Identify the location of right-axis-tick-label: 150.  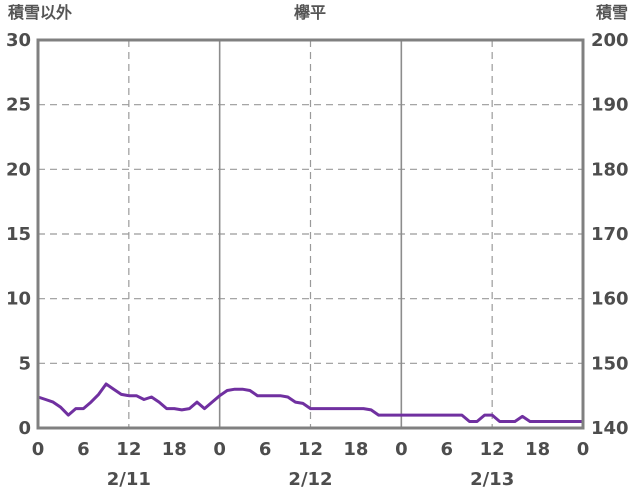
(610, 363).